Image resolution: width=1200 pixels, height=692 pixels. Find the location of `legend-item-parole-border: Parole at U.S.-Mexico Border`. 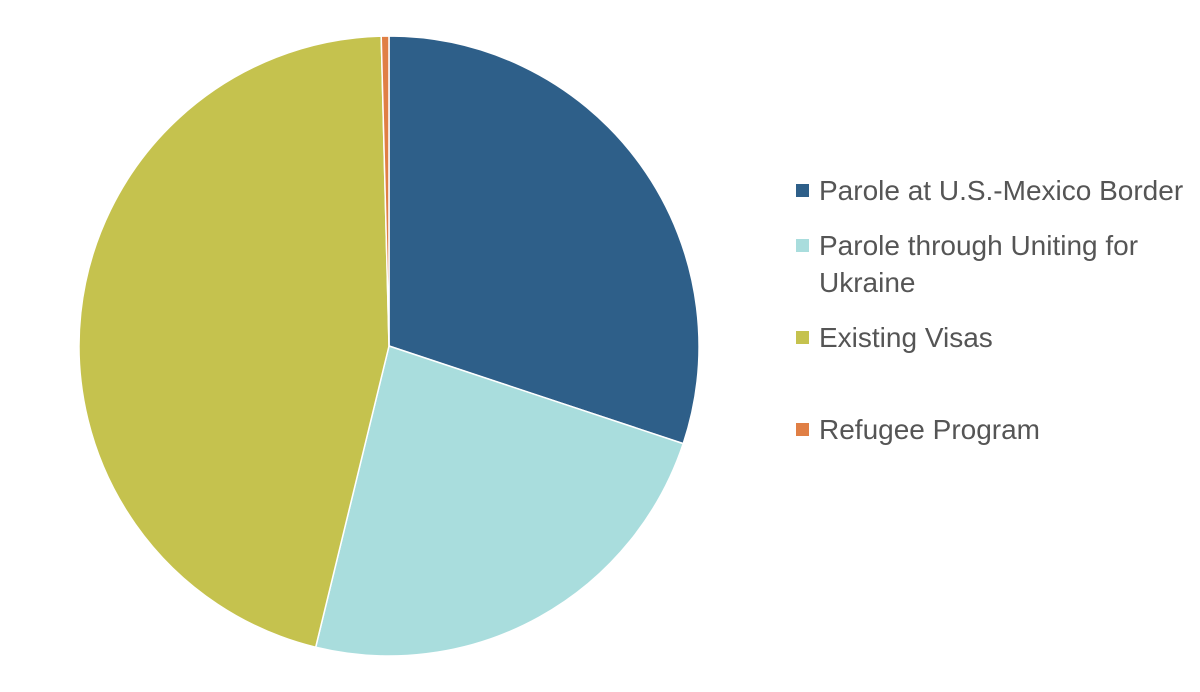

legend-item-parole-border: Parole at U.S.-Mexico Border is located at coordinates (991, 190).